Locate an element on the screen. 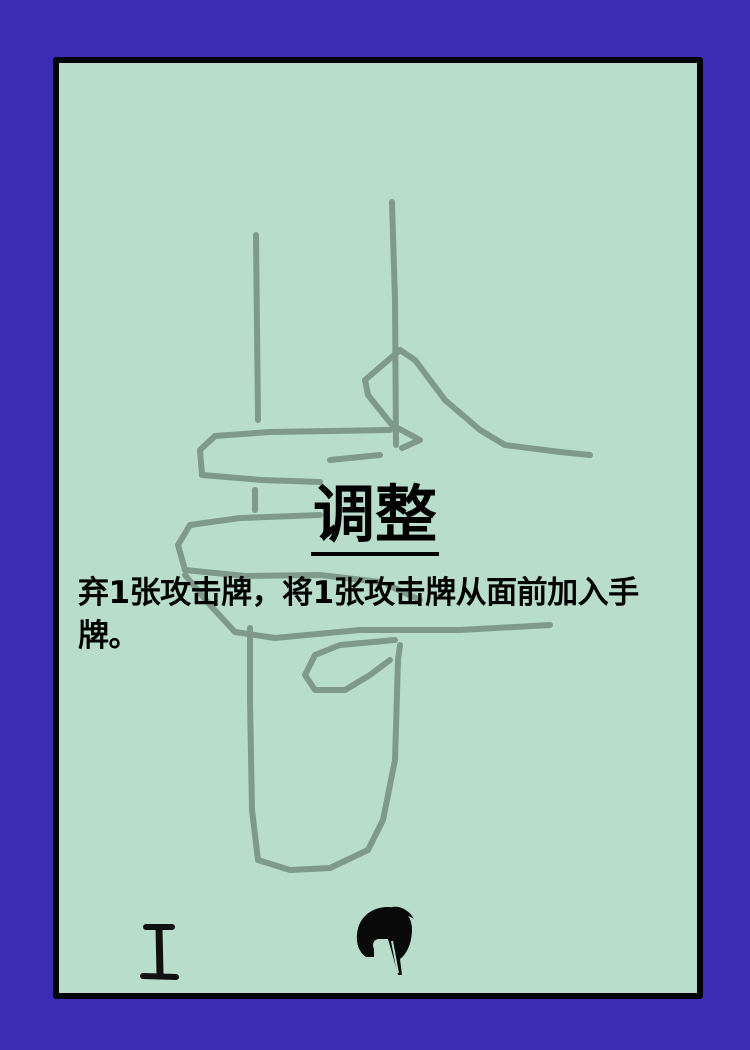  card-title: 调整 is located at coordinates (375, 517).